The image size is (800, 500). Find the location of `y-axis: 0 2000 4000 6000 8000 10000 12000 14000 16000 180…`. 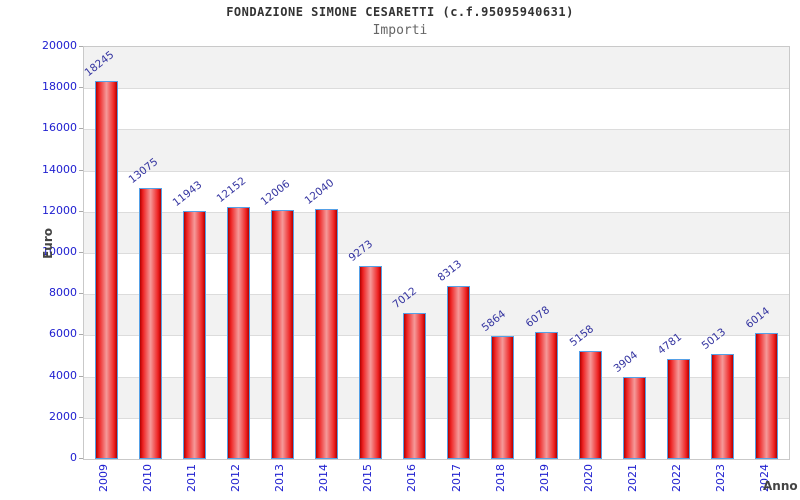

y-axis: 0 2000 4000 6000 8000 10000 12000 14000 16000 180… is located at coordinates (38, 251).